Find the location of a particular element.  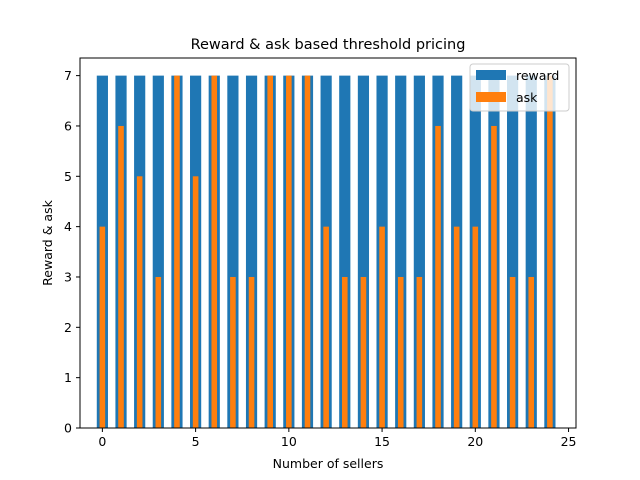

x-axis-label: Number of sellers is located at coordinates (328, 463).